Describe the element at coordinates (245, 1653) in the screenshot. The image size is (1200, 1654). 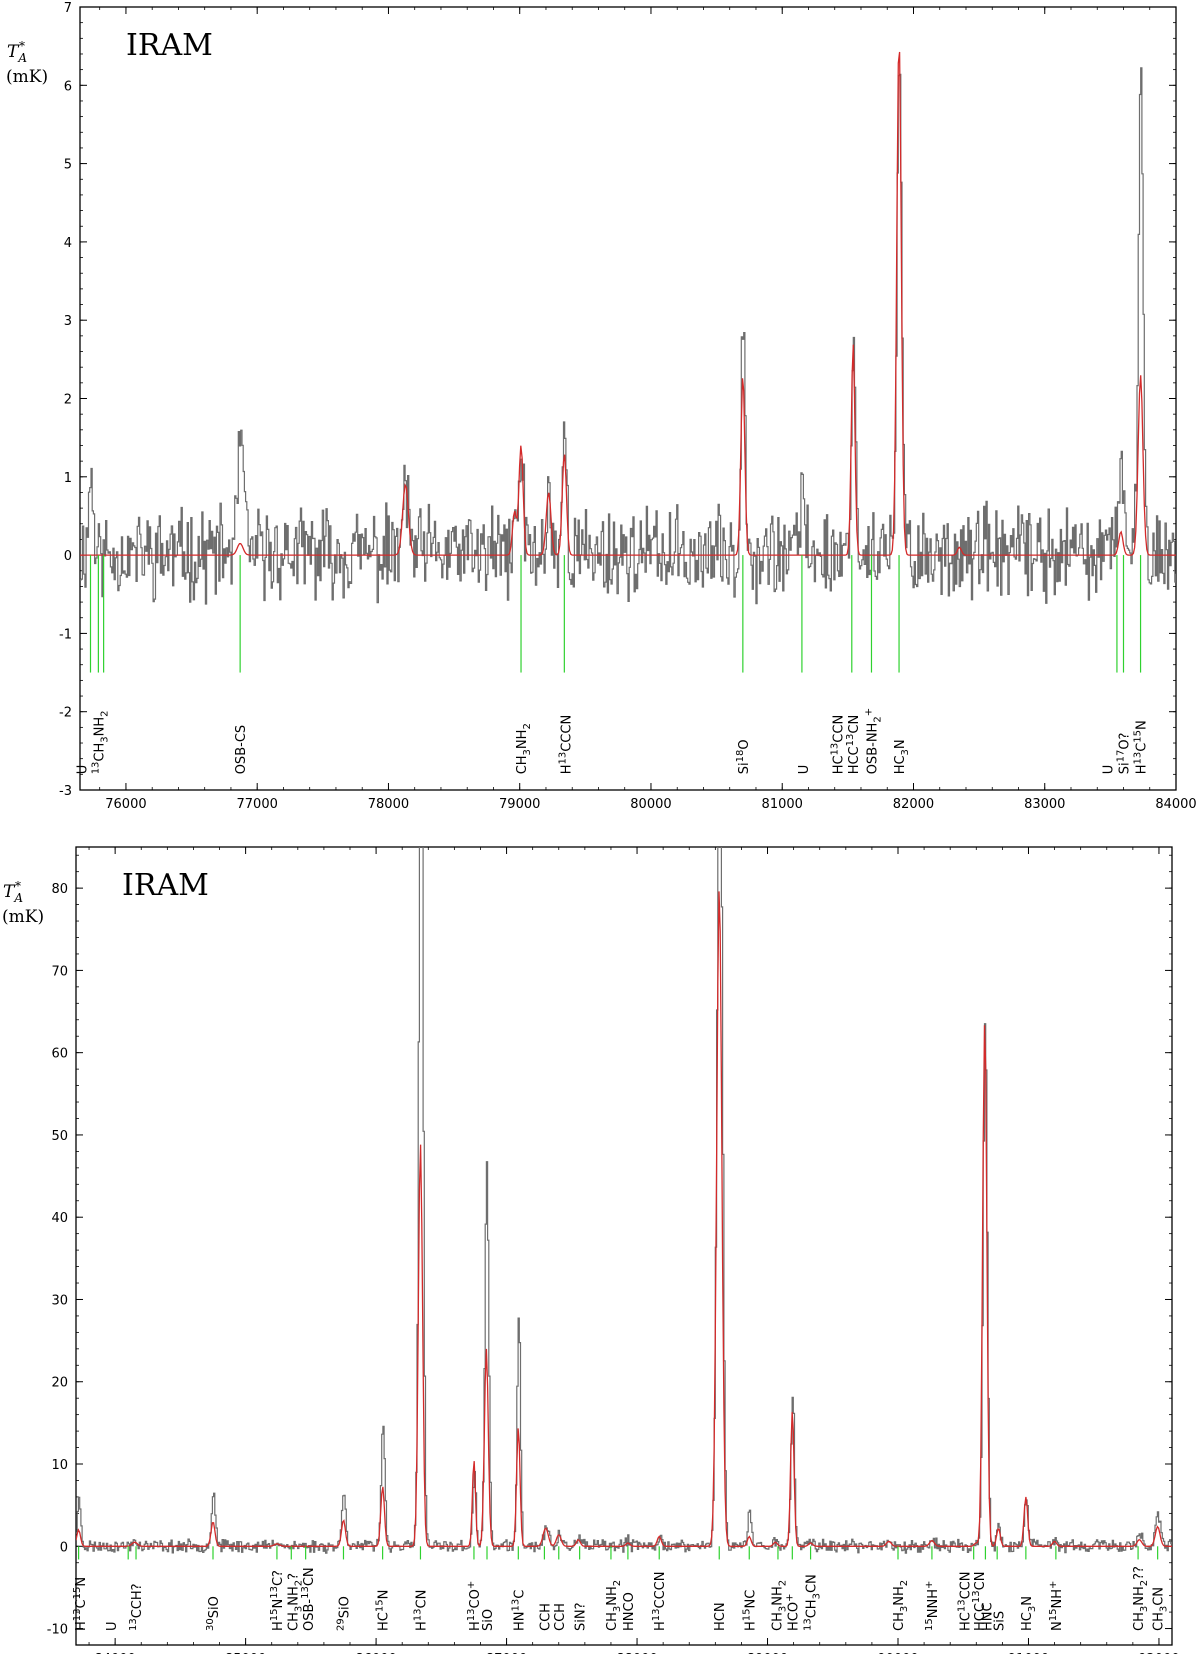
I see `x-tick-label: 85000` at that location.